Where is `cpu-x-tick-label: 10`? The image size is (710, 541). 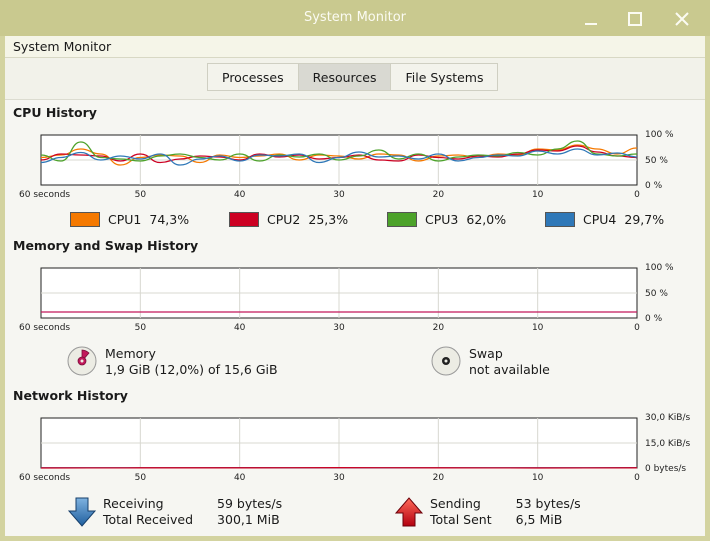 cpu-x-tick-label: 10 is located at coordinates (538, 195).